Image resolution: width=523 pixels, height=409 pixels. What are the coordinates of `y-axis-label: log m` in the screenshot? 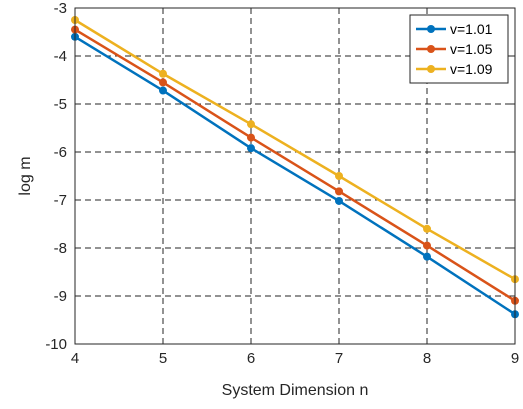 It's located at (25, 175).